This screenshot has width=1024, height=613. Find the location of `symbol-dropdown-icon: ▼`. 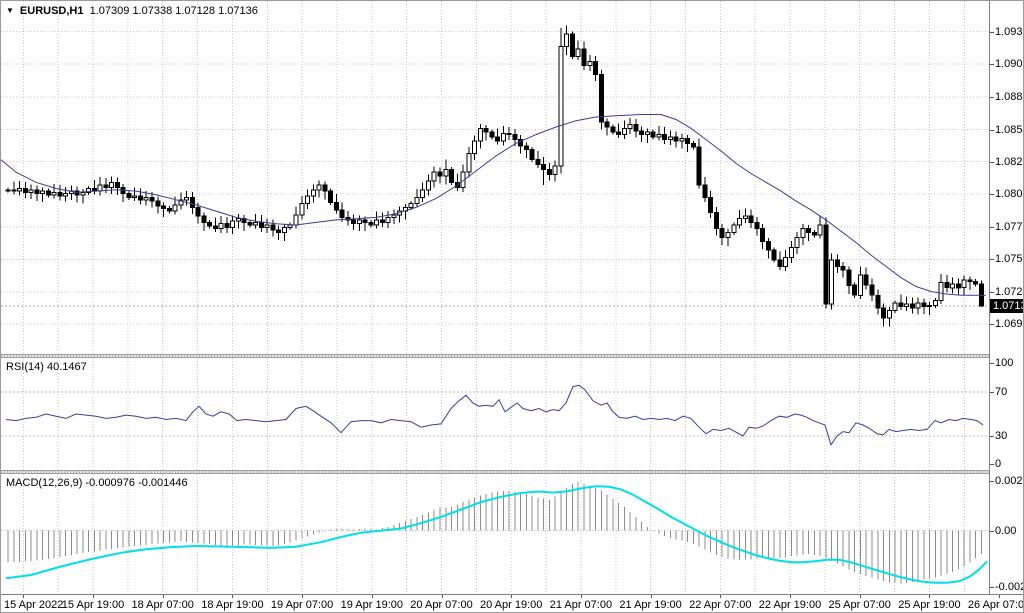

symbol-dropdown-icon: ▼ is located at coordinates (10, 10).